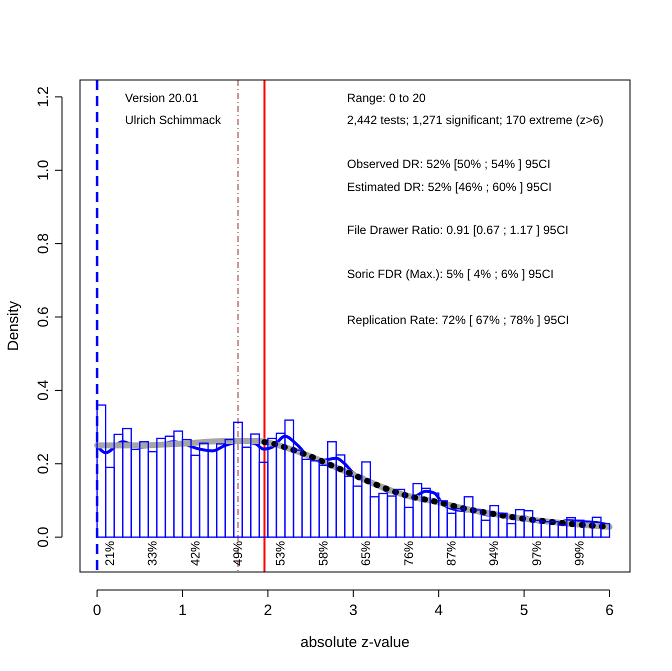 The height and width of the screenshot is (671, 672). I want to click on annotation: 87%, so click(451, 553).